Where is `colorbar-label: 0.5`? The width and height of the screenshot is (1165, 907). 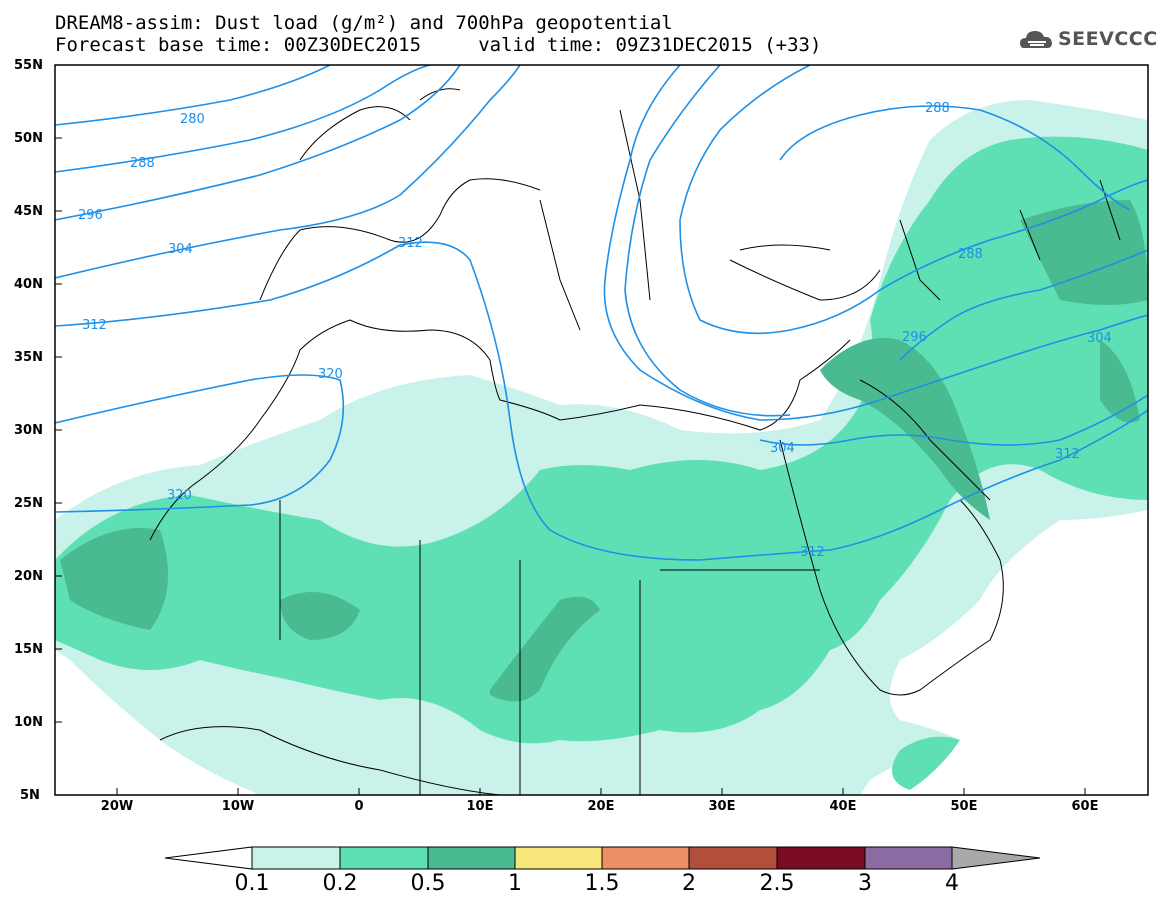 colorbar-label: 0.5 is located at coordinates (428, 883).